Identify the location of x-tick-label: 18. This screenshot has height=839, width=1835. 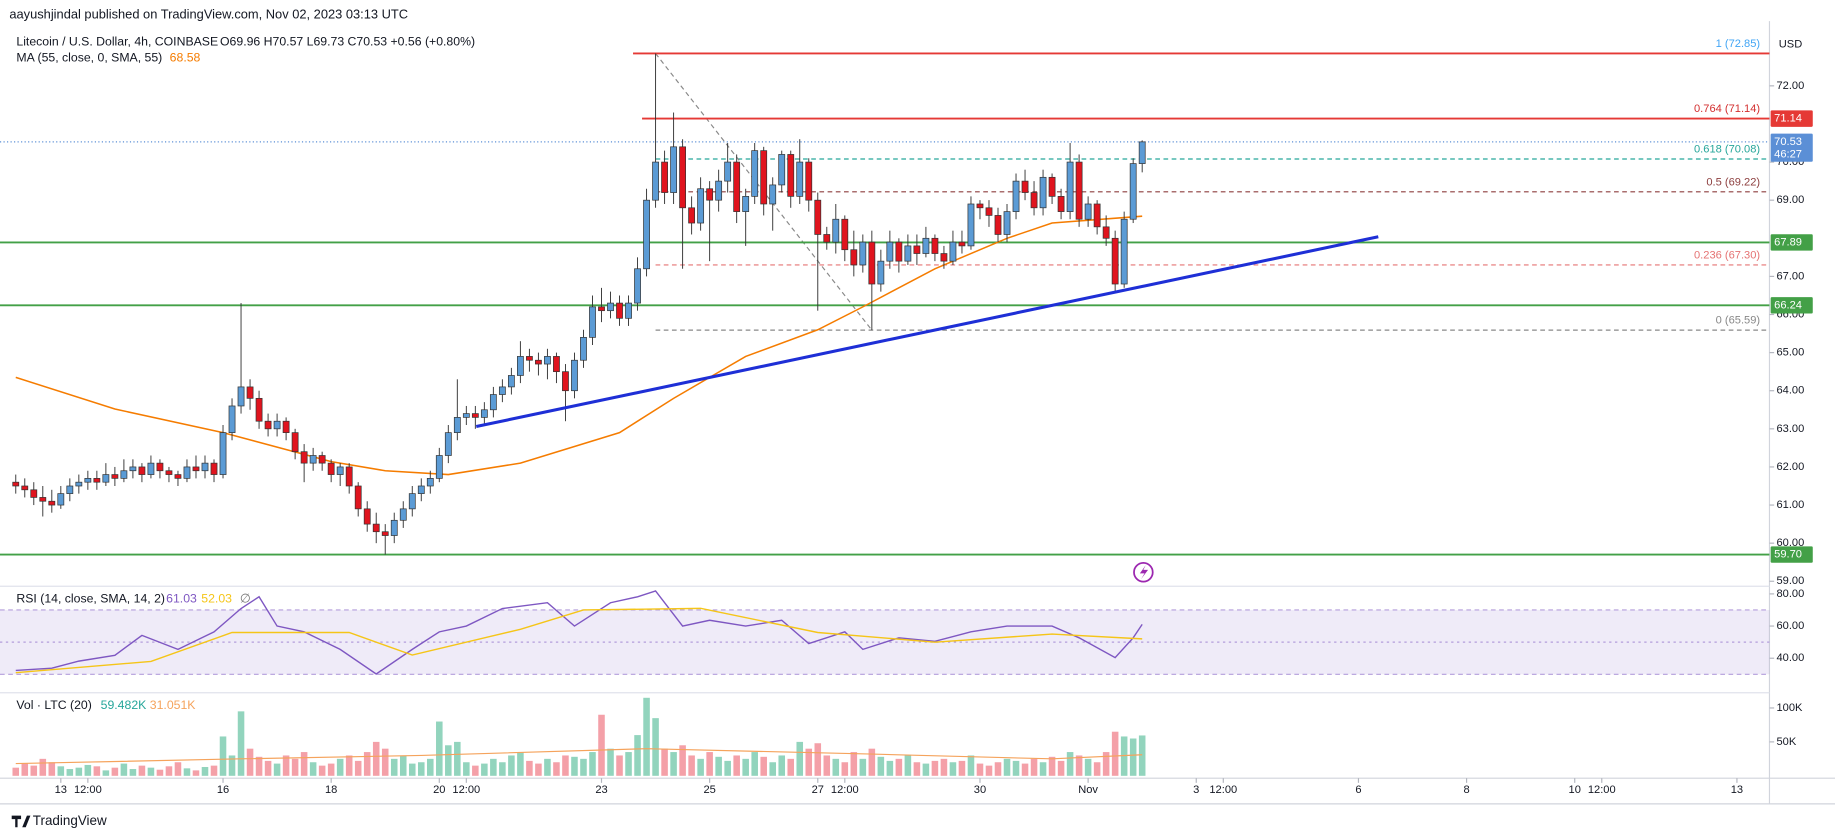
(331, 790).